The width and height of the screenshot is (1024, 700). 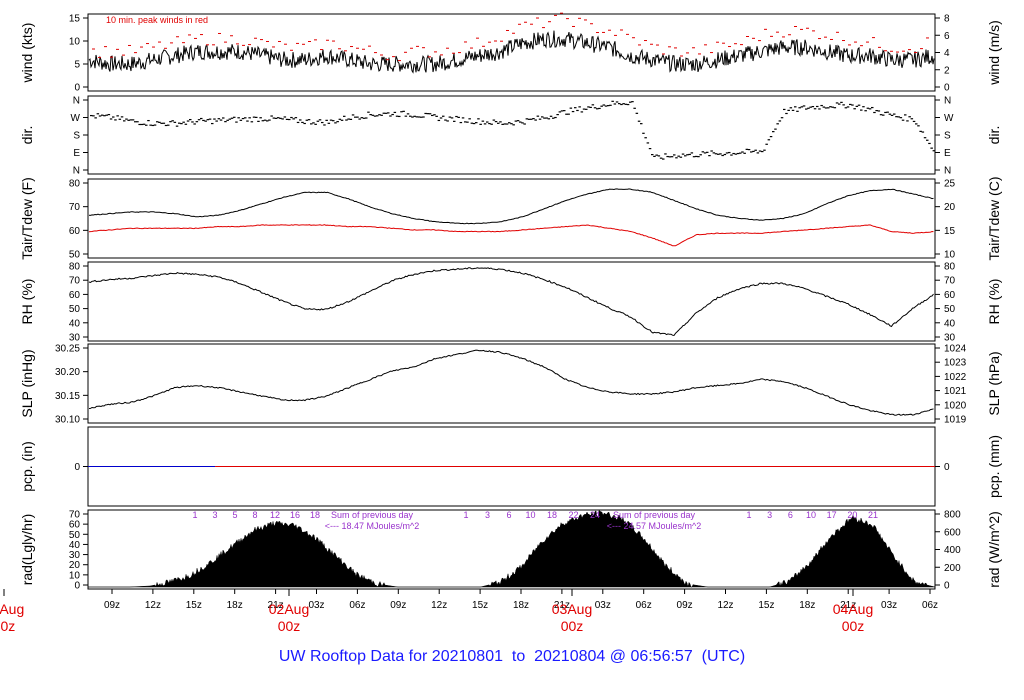 I want to click on footer-start-date: 20210801, so click(x=467, y=656).